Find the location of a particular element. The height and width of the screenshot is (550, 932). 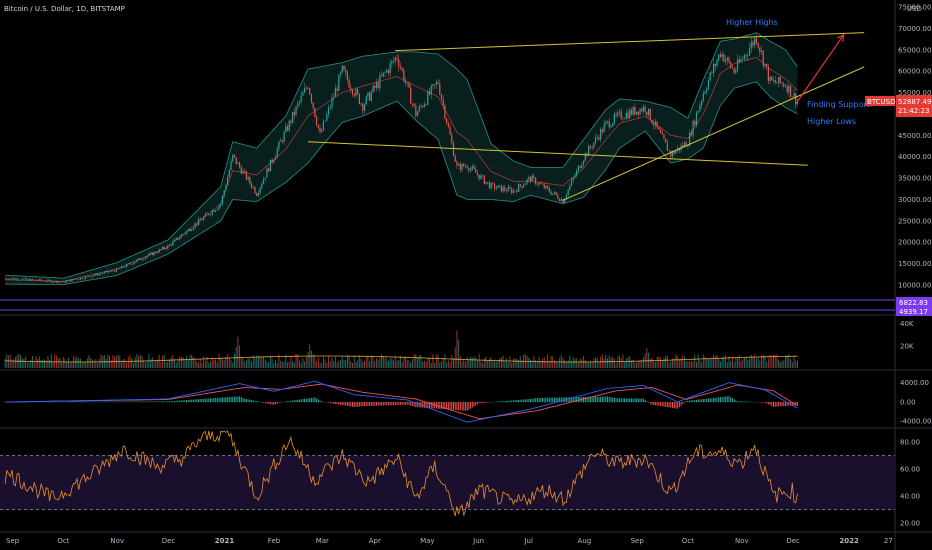

annotation-higher-highs: Higher Highs is located at coordinates (752, 22).